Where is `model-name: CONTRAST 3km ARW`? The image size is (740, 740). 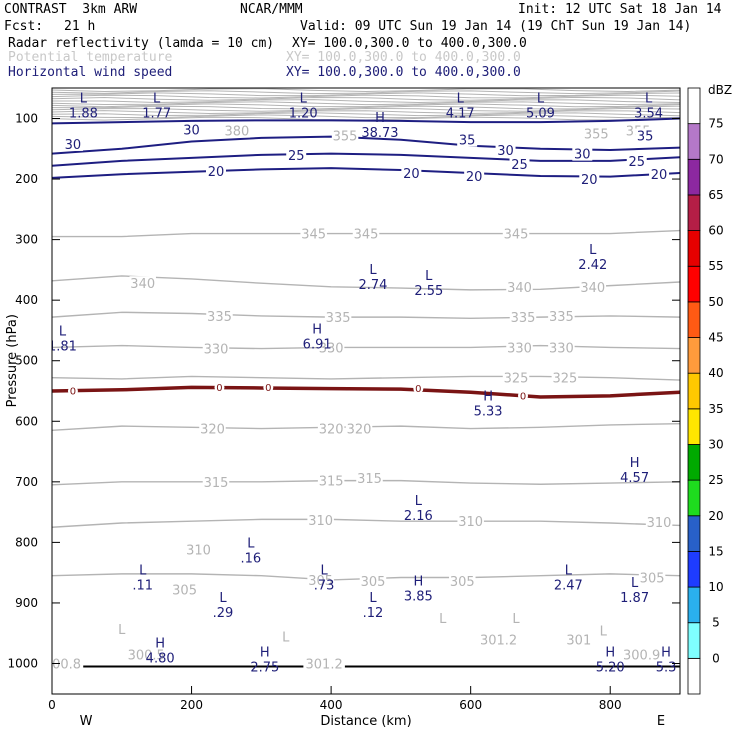 model-name: CONTRAST 3km ARW is located at coordinates (71, 9).